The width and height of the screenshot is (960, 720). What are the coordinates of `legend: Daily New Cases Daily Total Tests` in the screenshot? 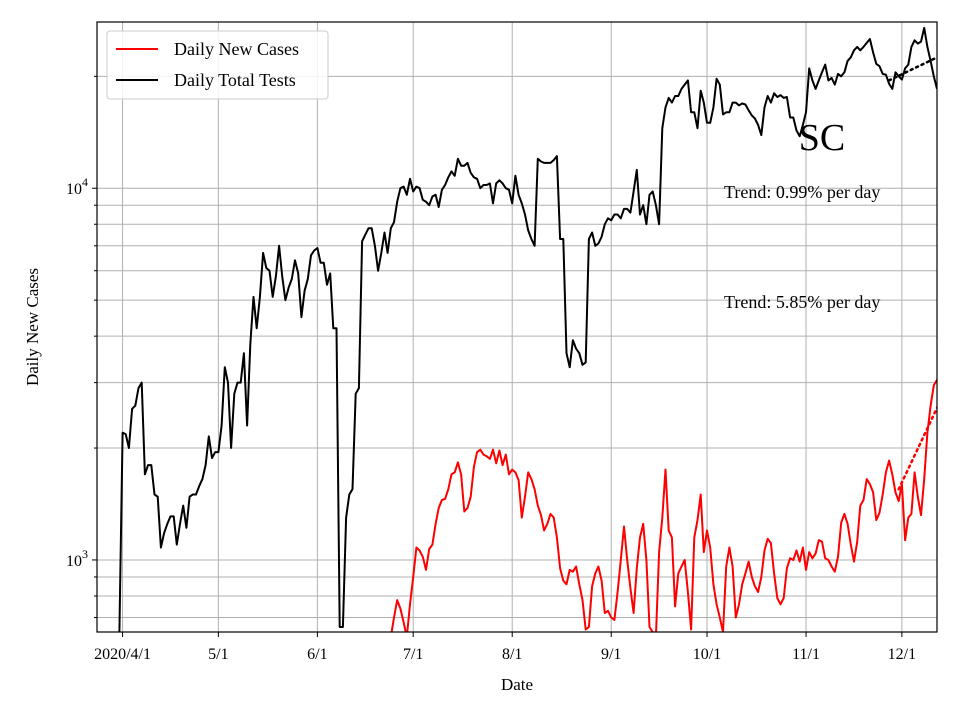 It's located at (217, 65).